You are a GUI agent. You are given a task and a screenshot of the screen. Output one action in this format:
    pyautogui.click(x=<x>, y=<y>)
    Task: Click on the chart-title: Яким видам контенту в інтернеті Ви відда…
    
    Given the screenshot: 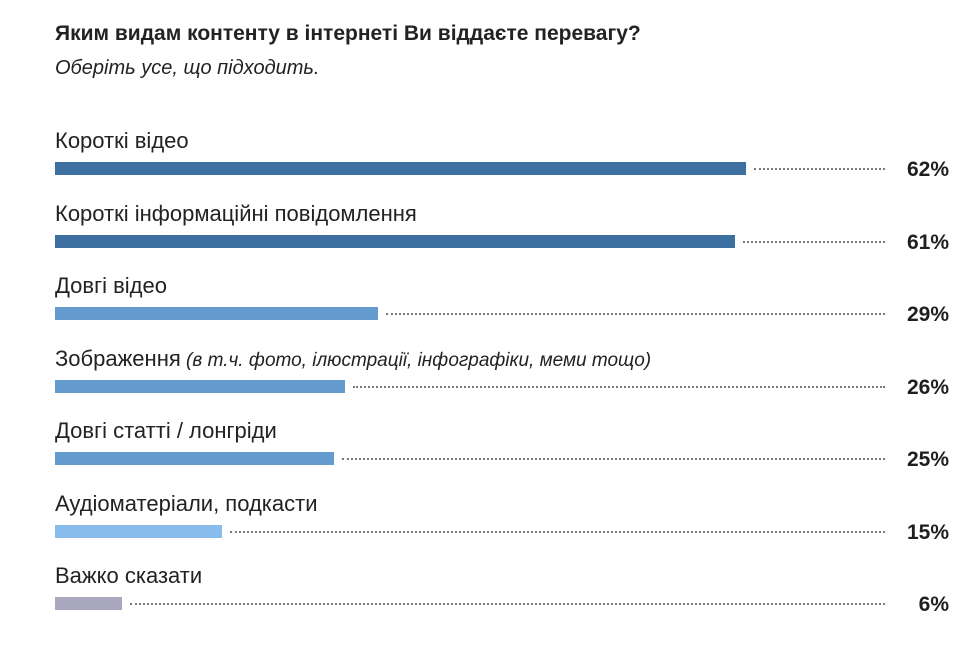 What is the action you would take?
    pyautogui.click(x=348, y=33)
    